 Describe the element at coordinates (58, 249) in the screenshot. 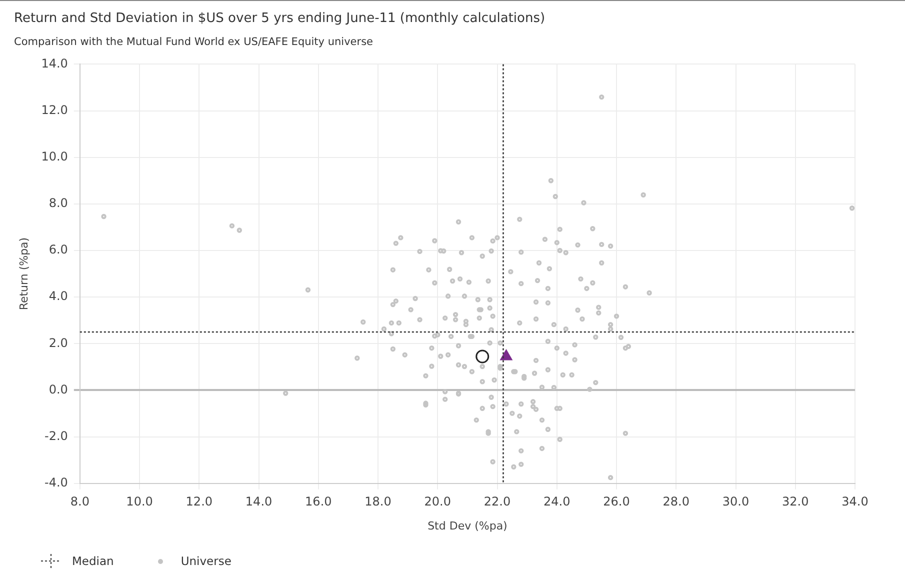

I see `y-tick-label: 6.0` at that location.